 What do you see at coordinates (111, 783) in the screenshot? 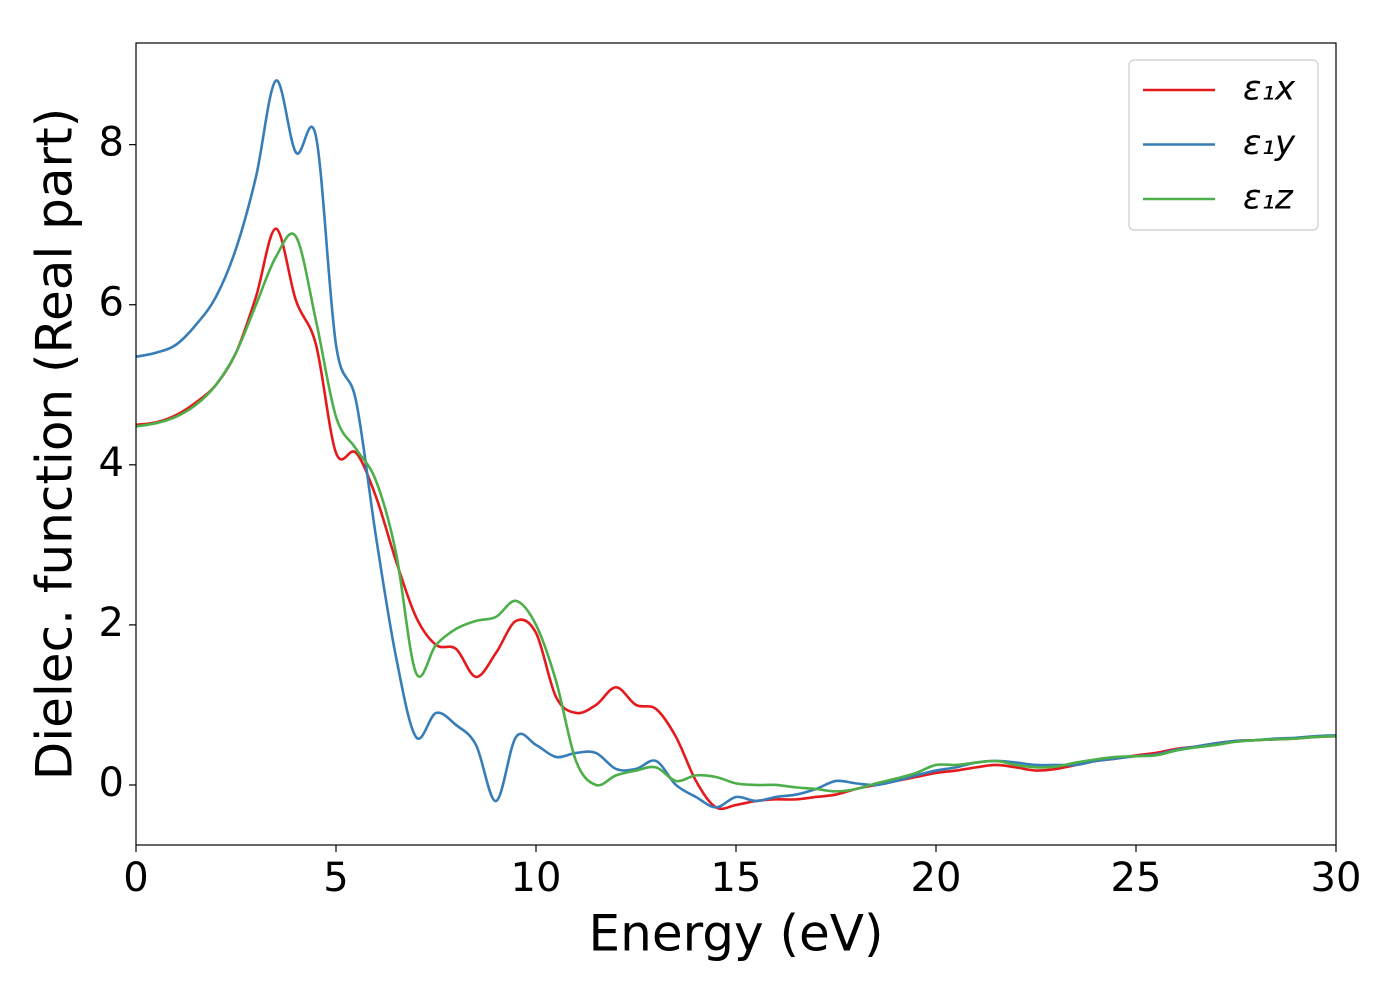
I see `y-tick-label: 0` at bounding box center [111, 783].